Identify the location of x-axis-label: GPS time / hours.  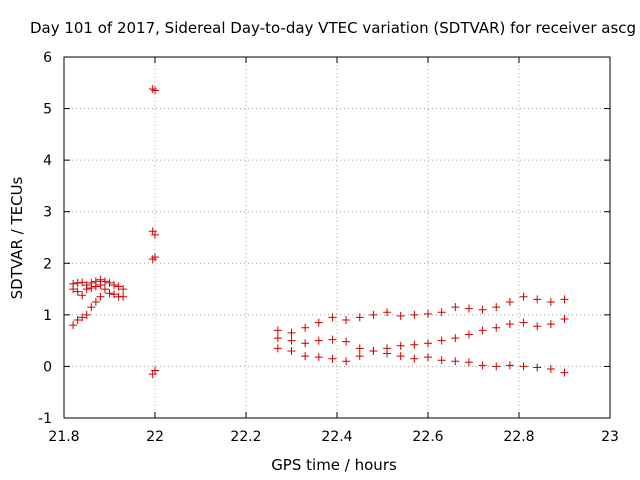
(334, 465).